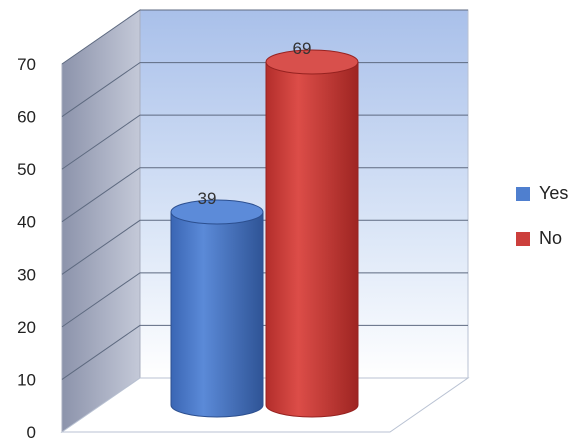 Image resolution: width=578 pixels, height=442 pixels. What do you see at coordinates (302, 48) in the screenshot?
I see `data-label: 69` at bounding box center [302, 48].